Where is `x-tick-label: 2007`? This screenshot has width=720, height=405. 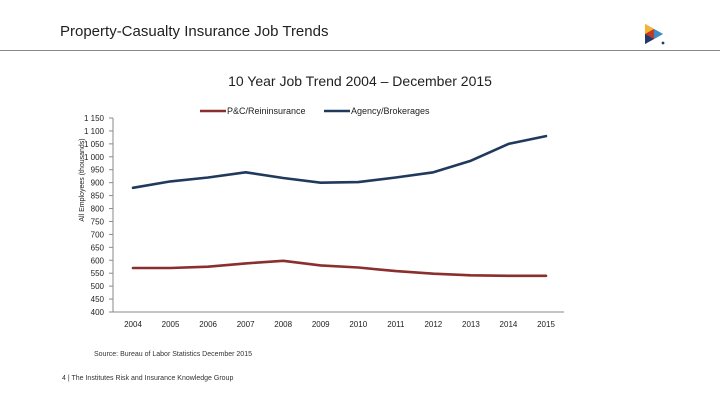
x-tick-label: 2007 is located at coordinates (246, 324).